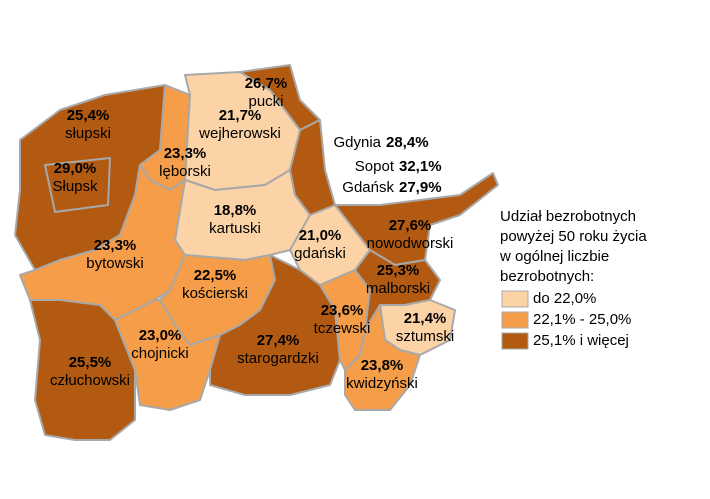 This screenshot has width=710, height=499. Describe the element at coordinates (278, 358) in the screenshot. I see `region-name: starogardzki` at that location.